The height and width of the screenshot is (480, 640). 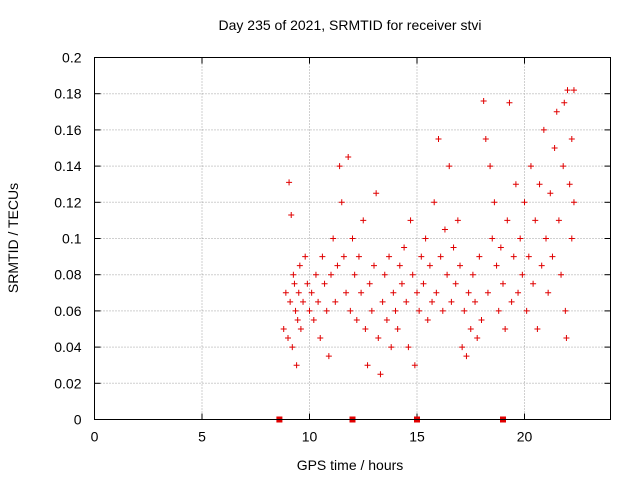 I want to click on y-tick-label: 0.1, so click(x=72, y=239).